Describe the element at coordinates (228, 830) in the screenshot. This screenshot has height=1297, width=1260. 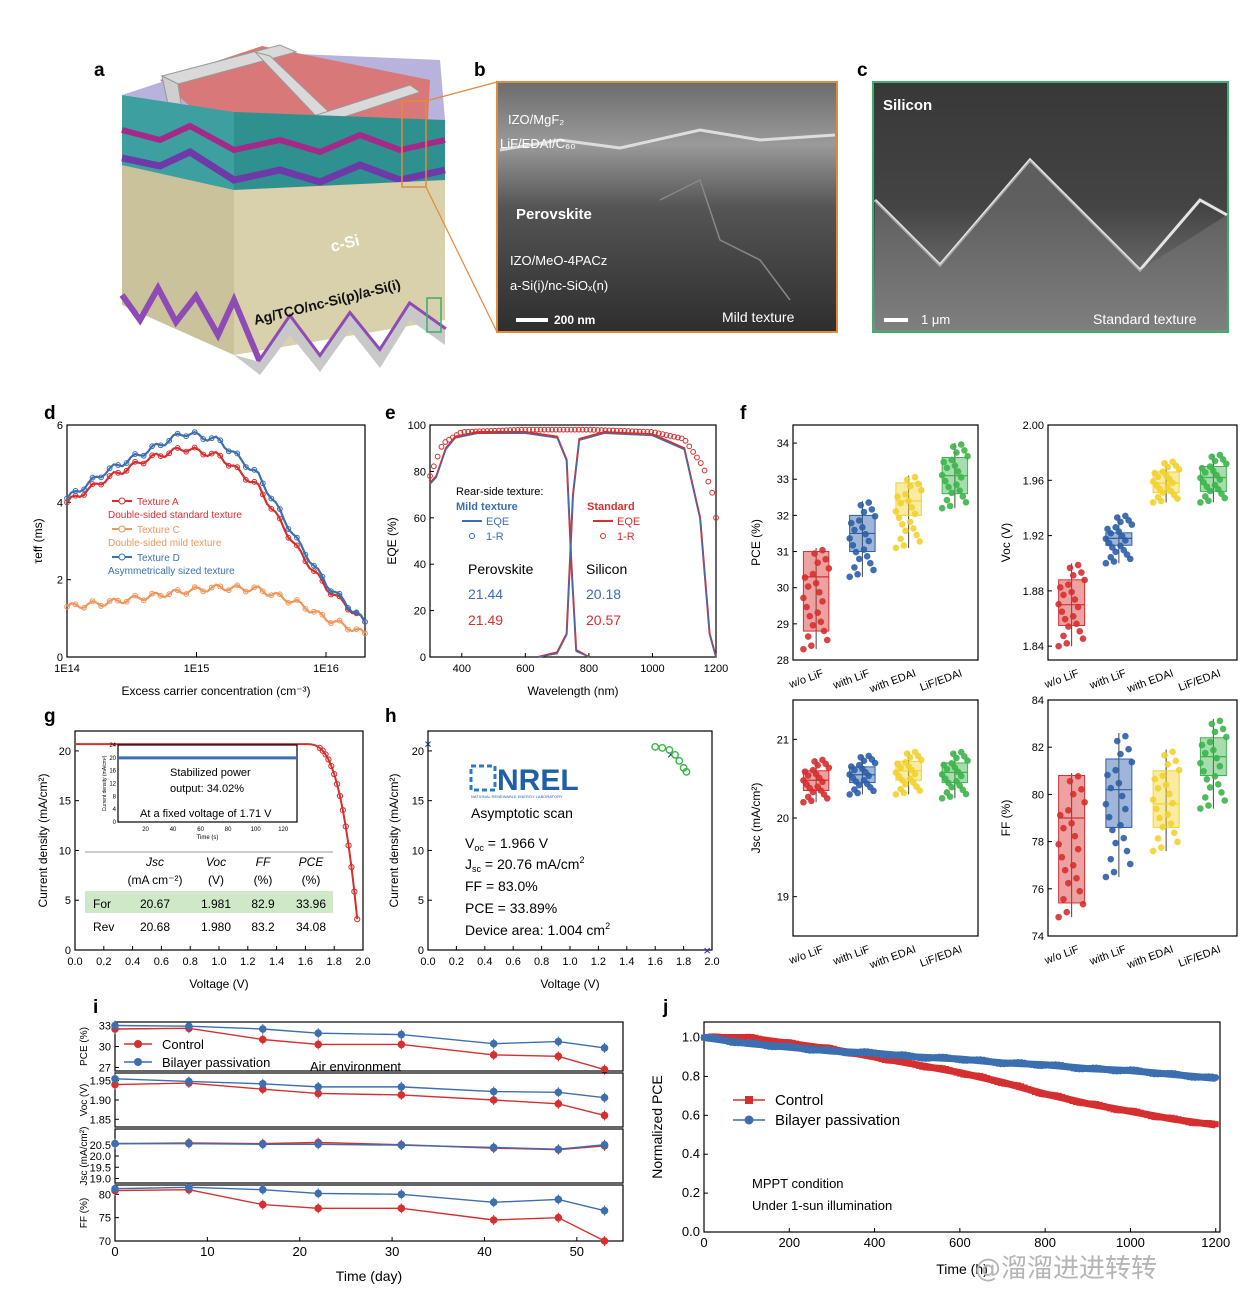
I see `g-inset-xtick: 80` at that location.